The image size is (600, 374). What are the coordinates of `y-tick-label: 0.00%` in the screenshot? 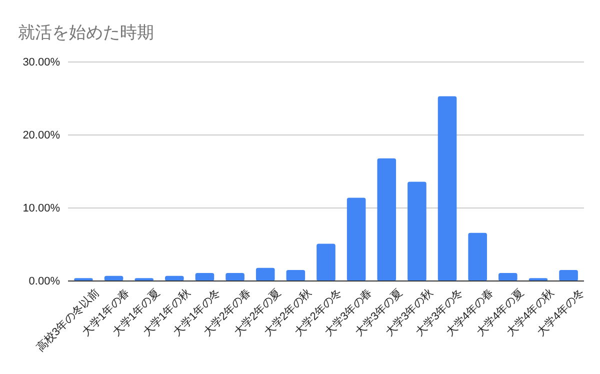 It's located at (44, 282).